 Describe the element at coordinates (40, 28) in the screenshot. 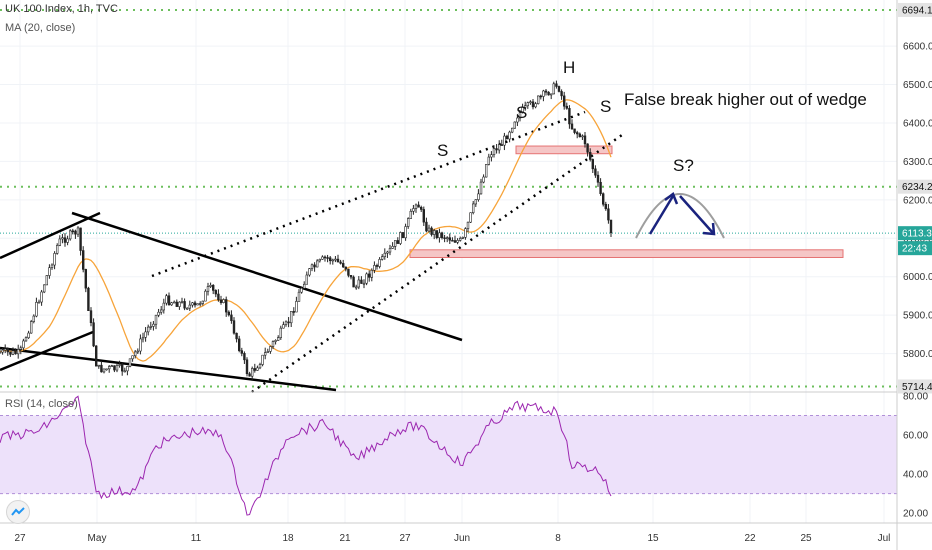

I see `ma-legend: MA (20, close)` at that location.